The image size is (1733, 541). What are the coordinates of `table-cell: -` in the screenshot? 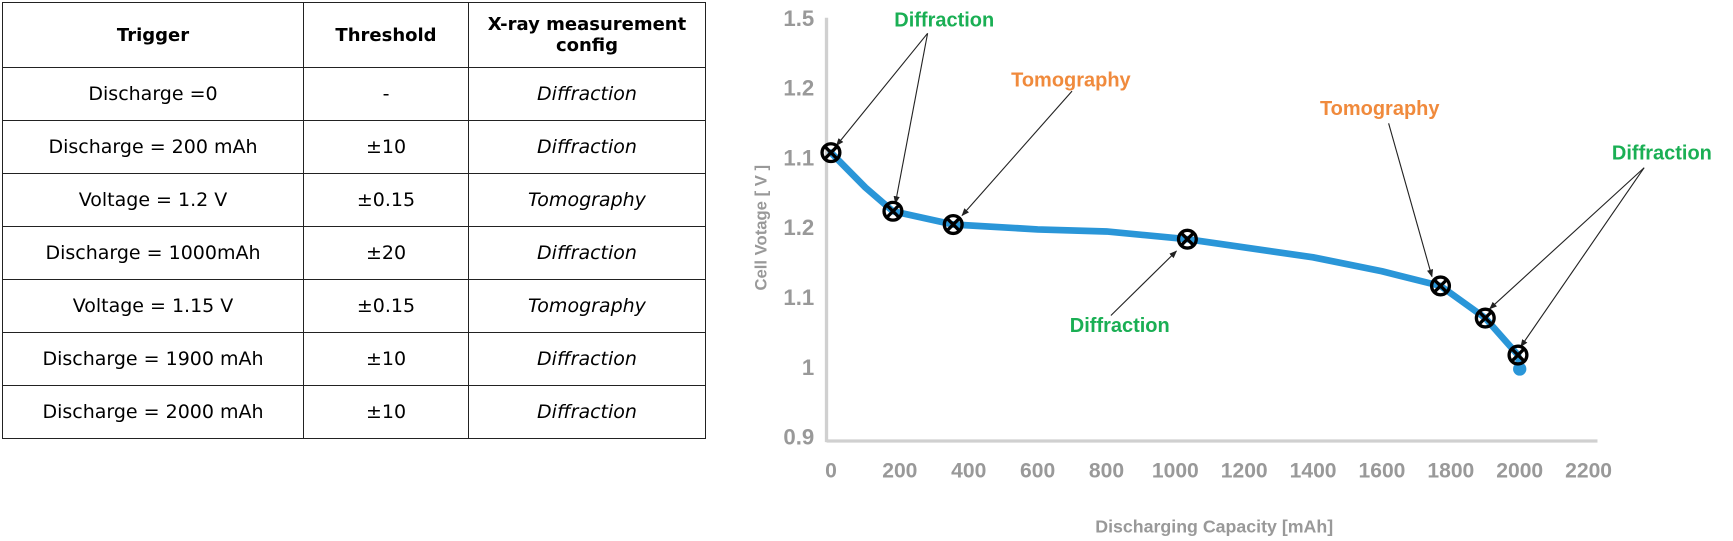 It's located at (386, 94).